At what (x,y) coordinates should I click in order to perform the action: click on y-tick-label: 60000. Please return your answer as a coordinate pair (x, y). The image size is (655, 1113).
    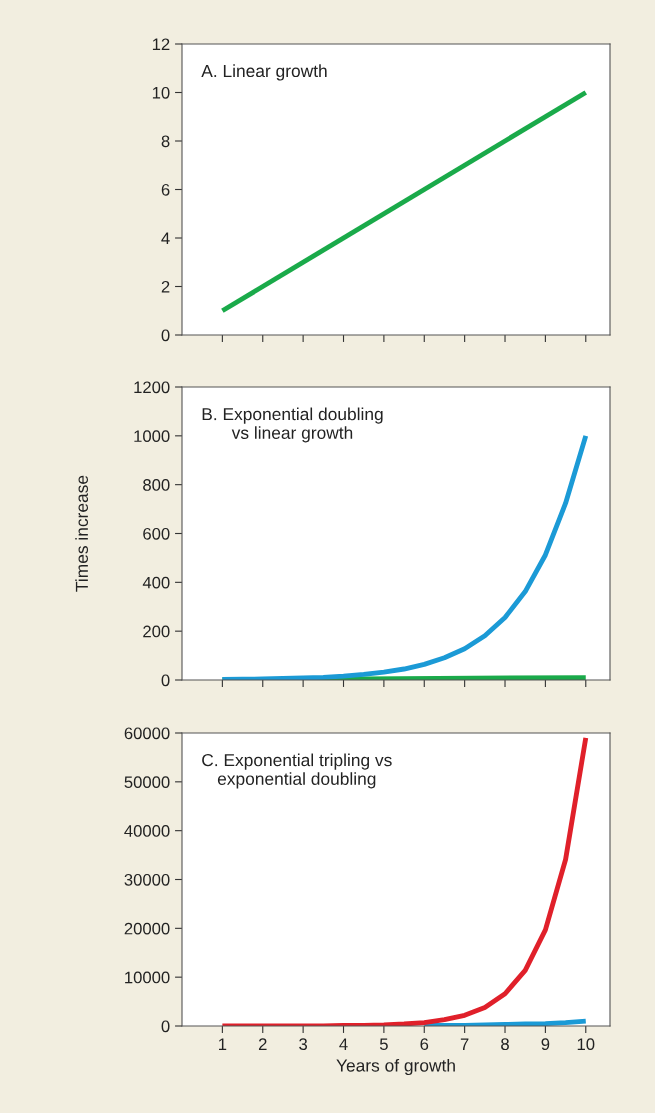
    Looking at the image, I should click on (147, 733).